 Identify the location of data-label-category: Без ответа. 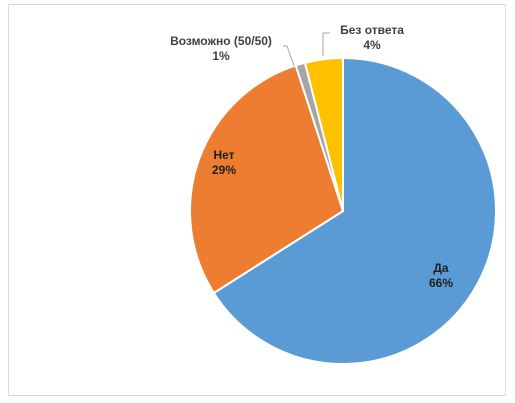
(372, 30).